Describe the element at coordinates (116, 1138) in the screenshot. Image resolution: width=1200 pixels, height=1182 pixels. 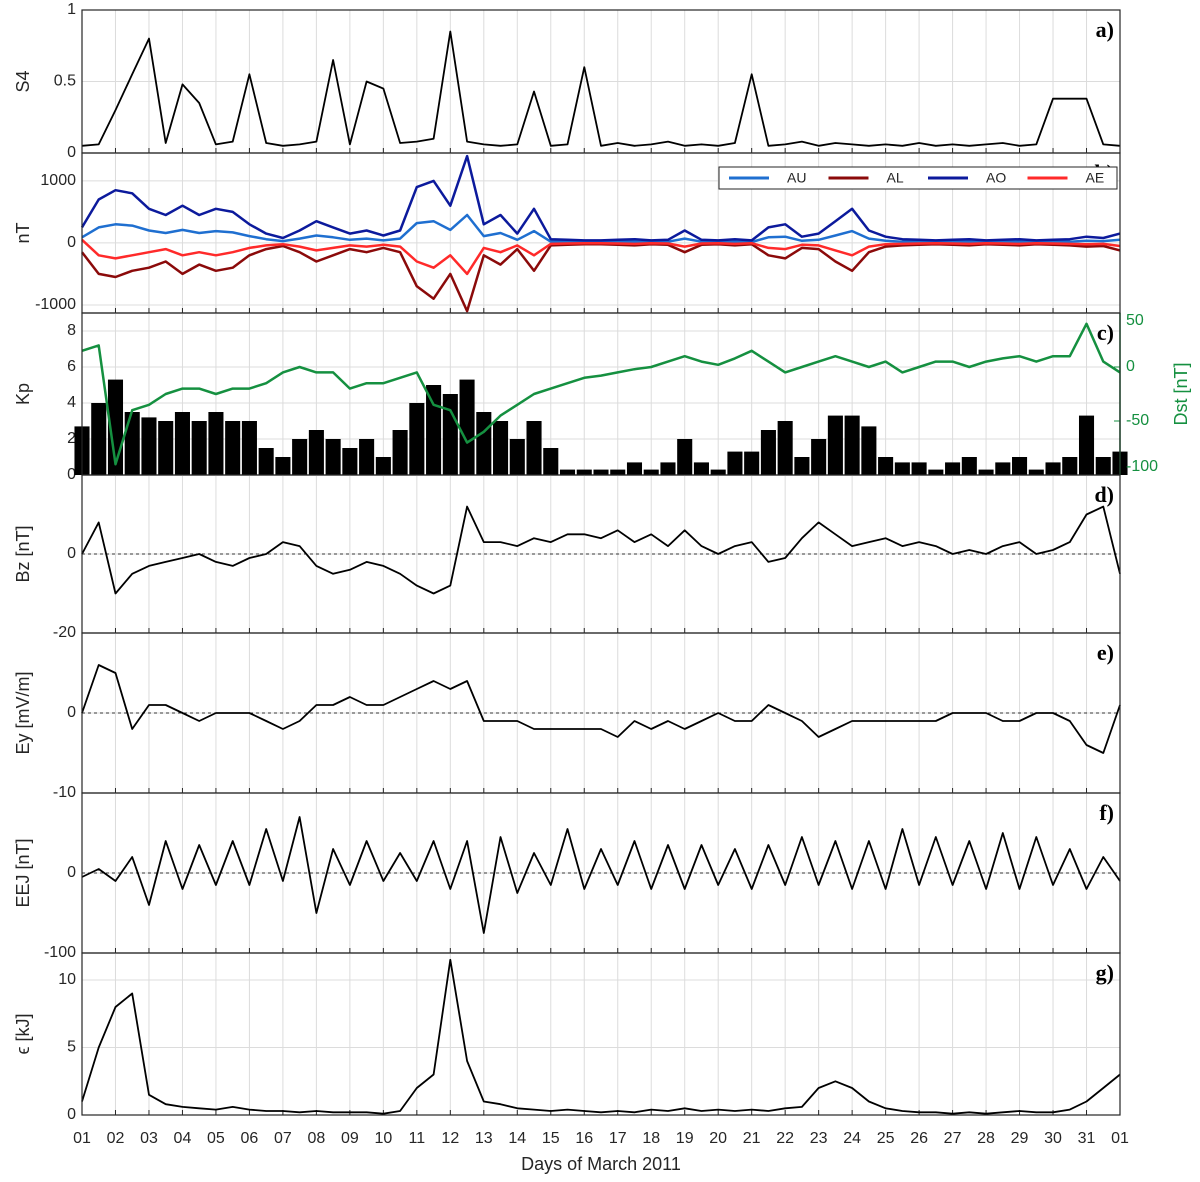
I see `x-tick-label: 02` at that location.